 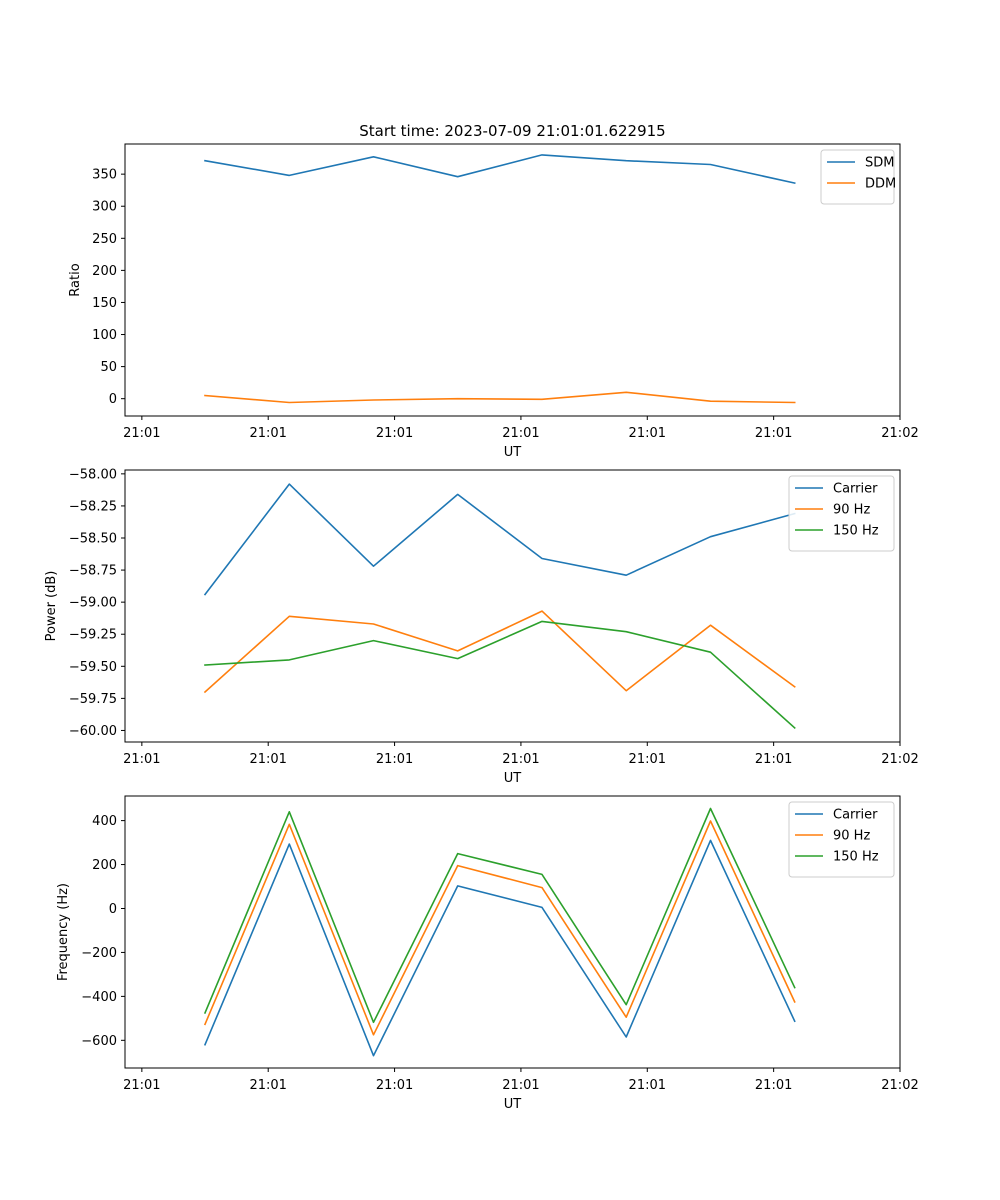 I want to click on y-tick-label: −600, so click(x=99, y=1041).